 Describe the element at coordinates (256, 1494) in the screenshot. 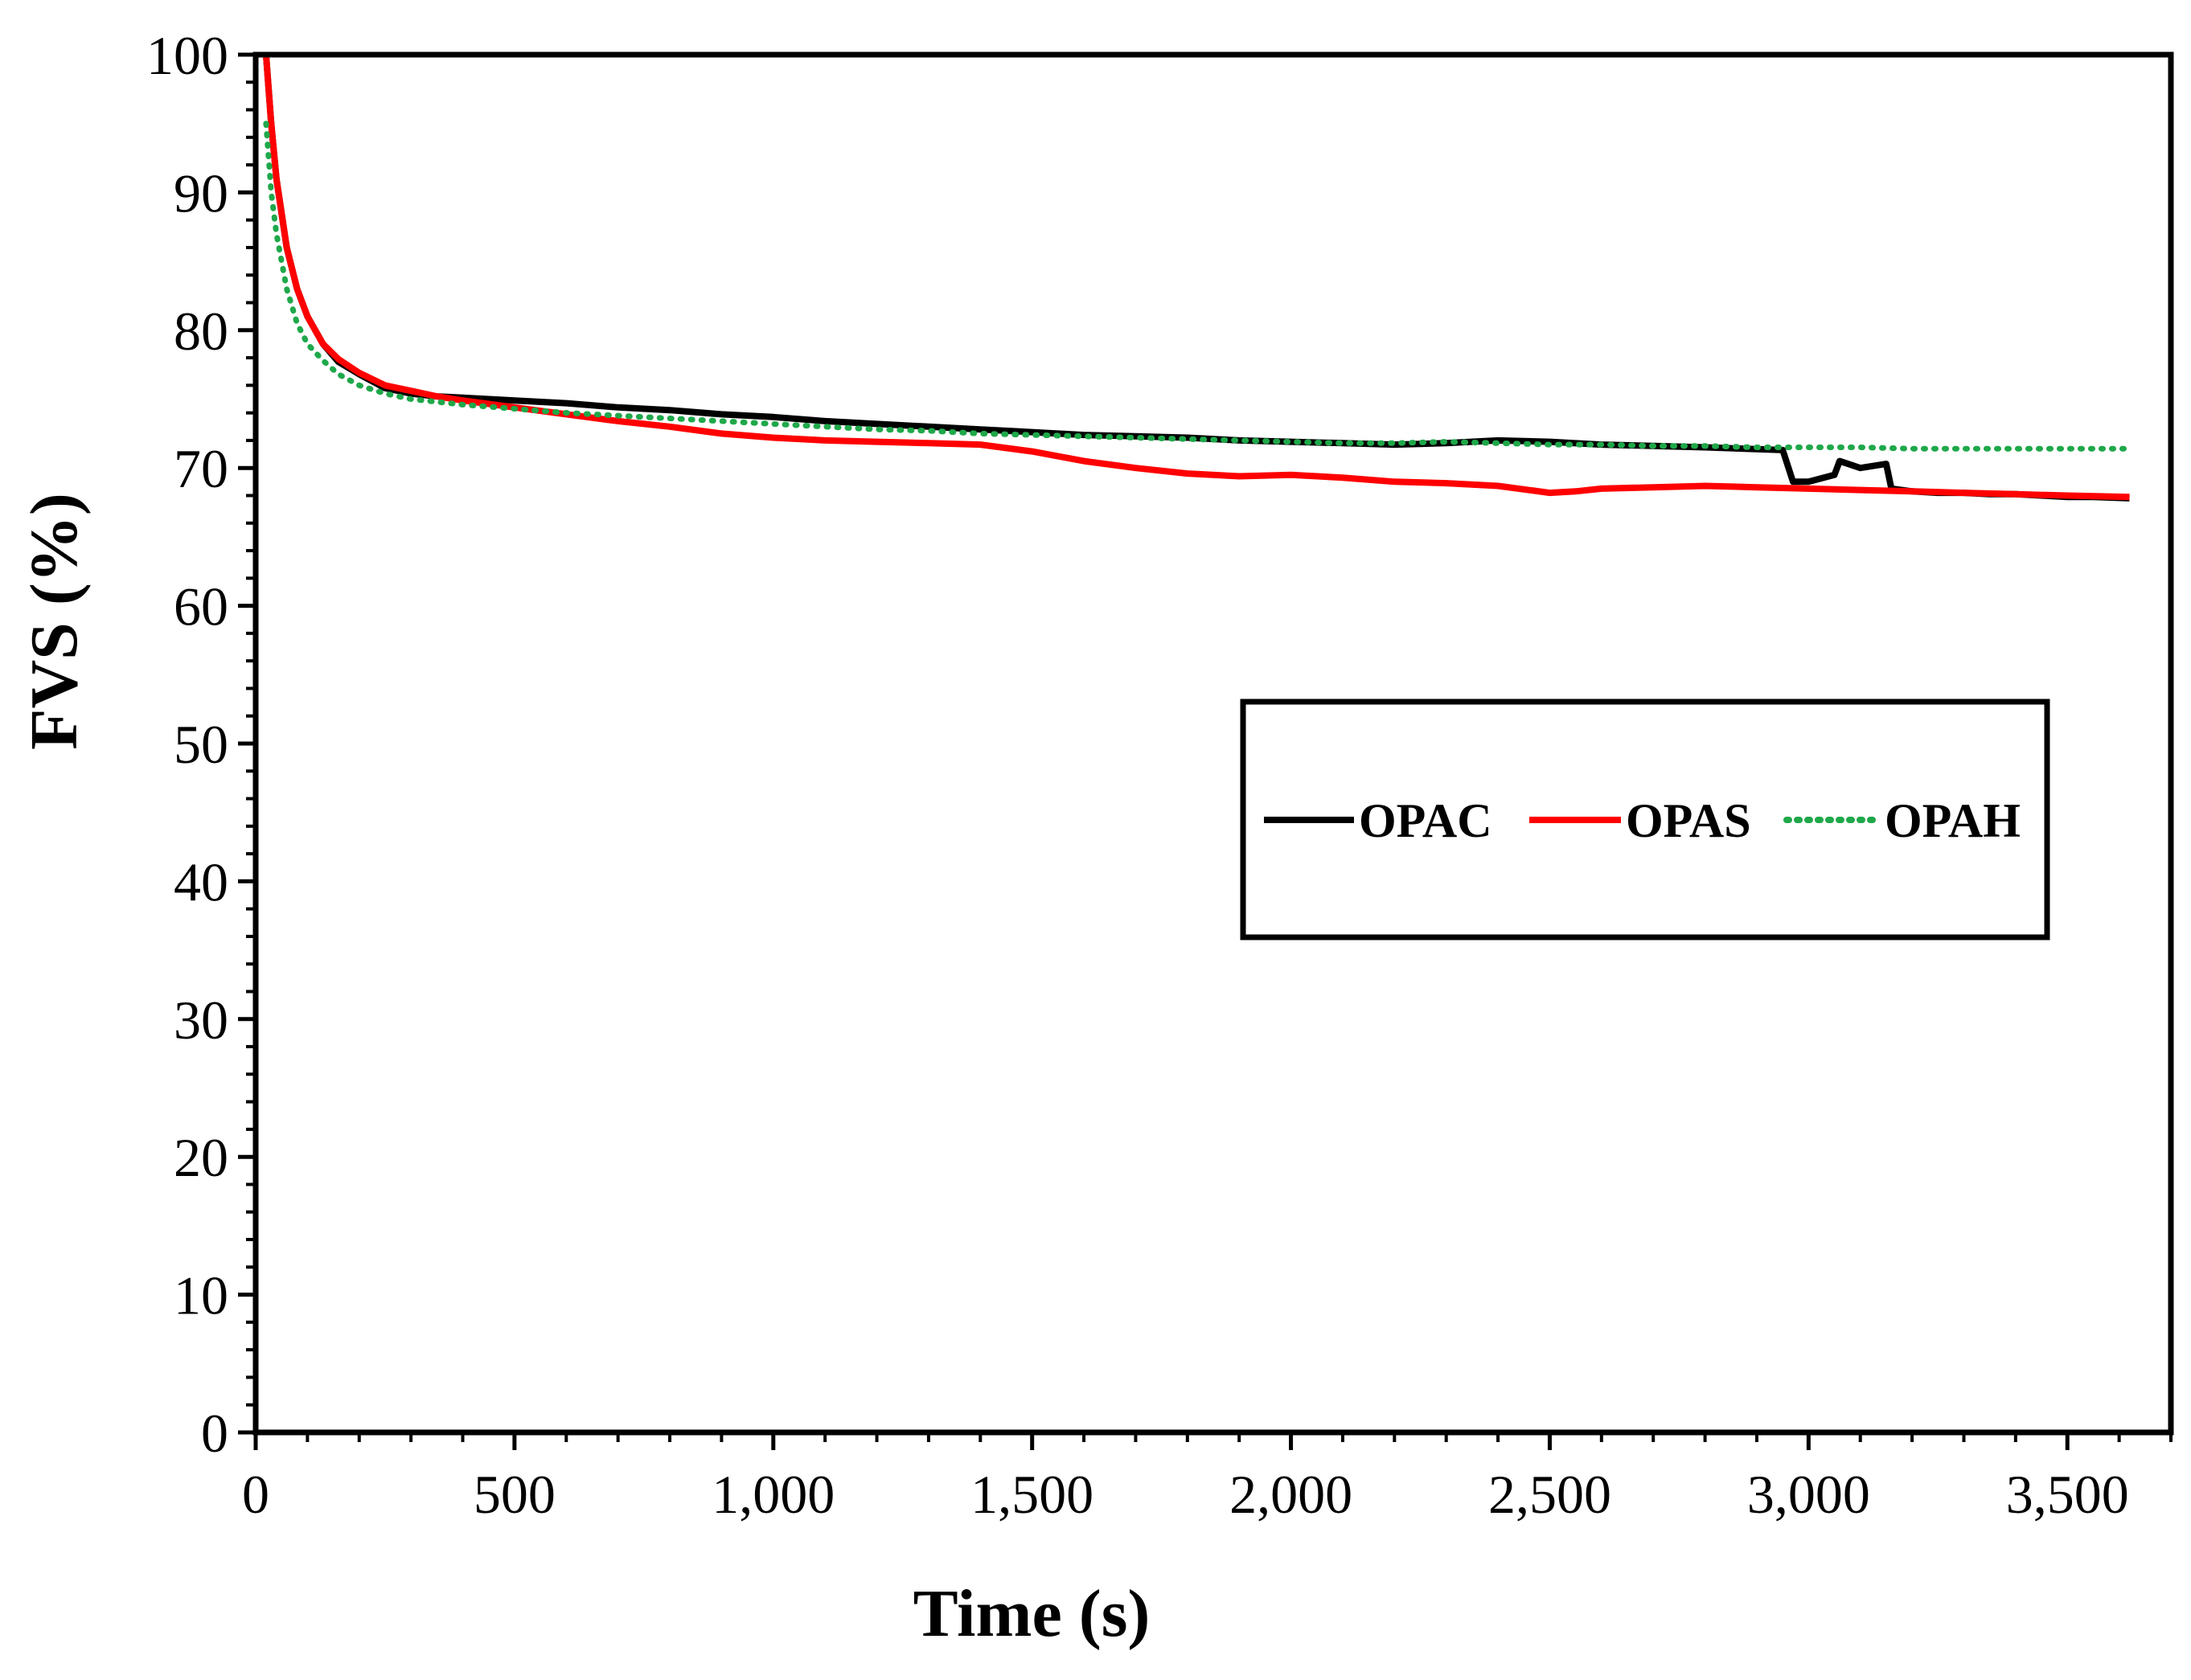

I see `x-tick-label: 0` at that location.